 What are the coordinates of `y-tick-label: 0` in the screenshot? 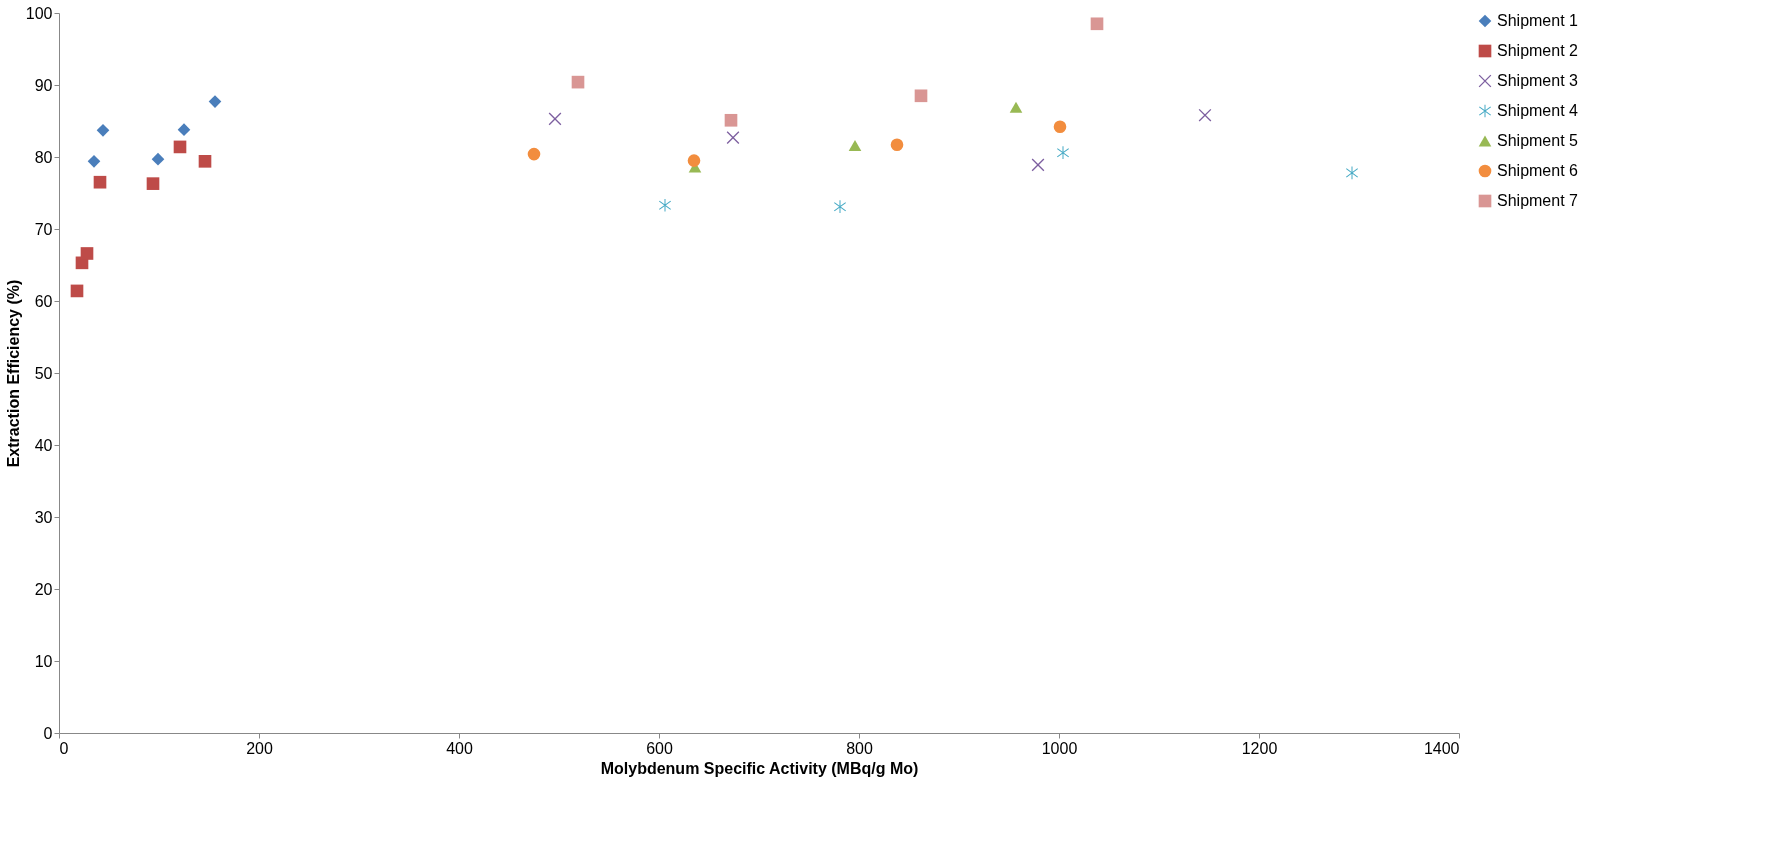 It's located at (48, 733).